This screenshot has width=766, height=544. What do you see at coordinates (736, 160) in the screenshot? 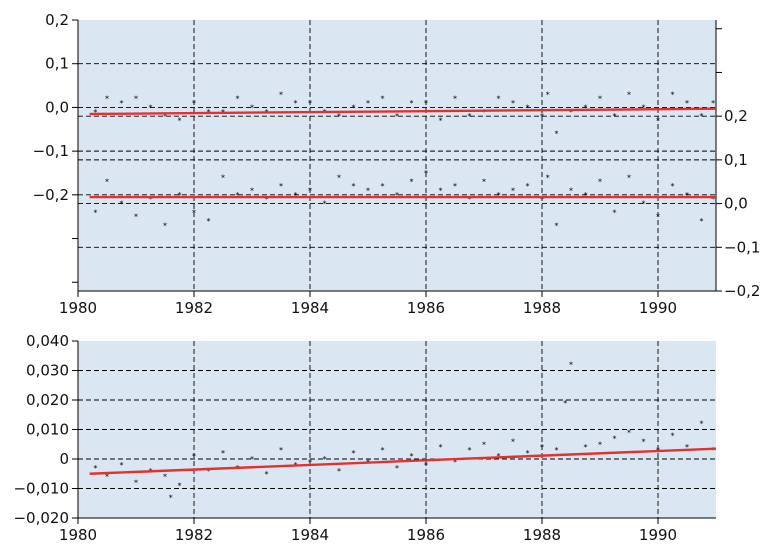
I see `right-y-tick-label: 0,1` at bounding box center [736, 160].